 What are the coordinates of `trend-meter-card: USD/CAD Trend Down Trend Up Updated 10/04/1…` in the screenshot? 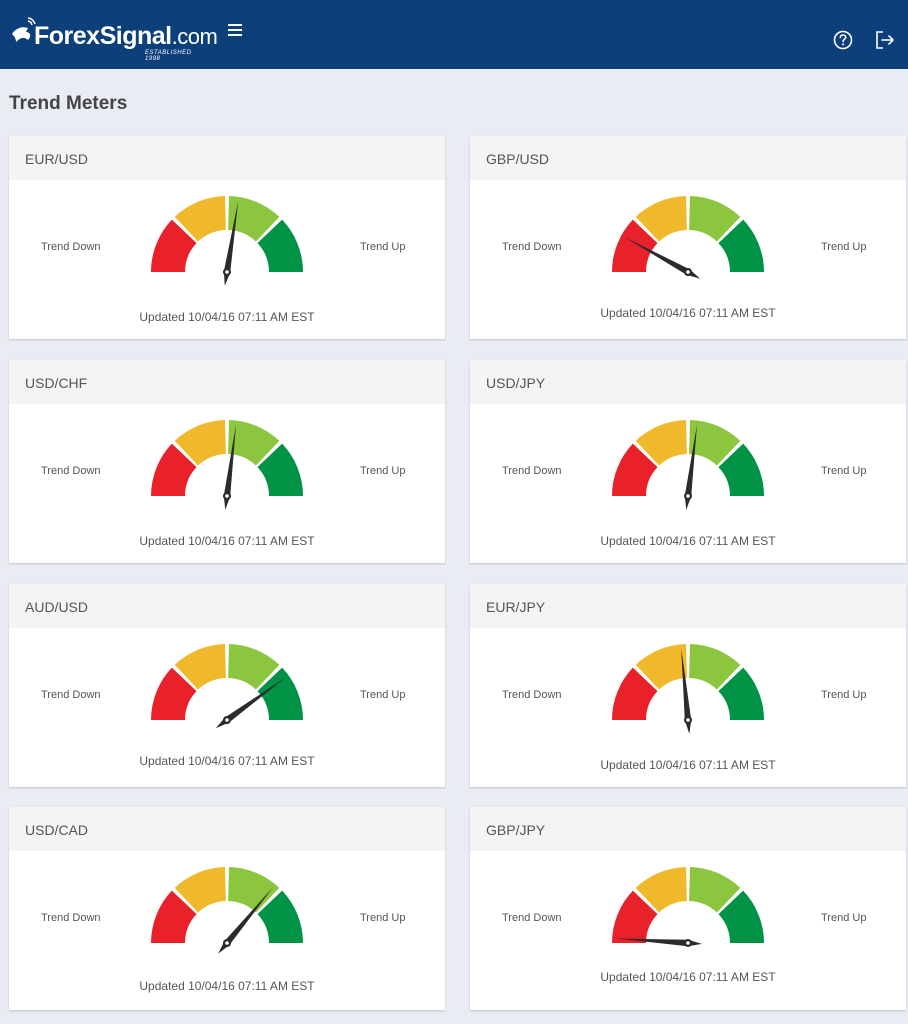 It's located at (227, 908).